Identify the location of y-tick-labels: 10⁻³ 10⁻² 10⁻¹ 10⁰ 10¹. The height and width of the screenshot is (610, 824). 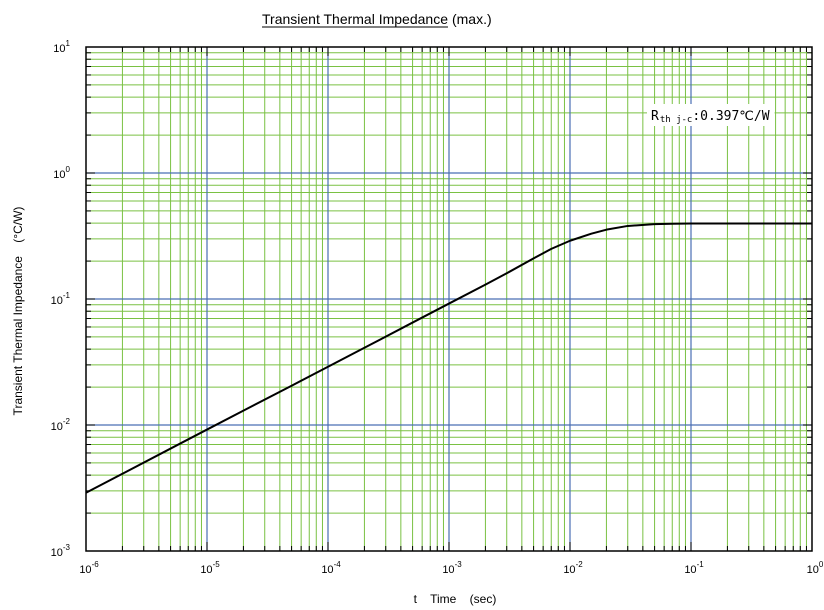
(61, 299).